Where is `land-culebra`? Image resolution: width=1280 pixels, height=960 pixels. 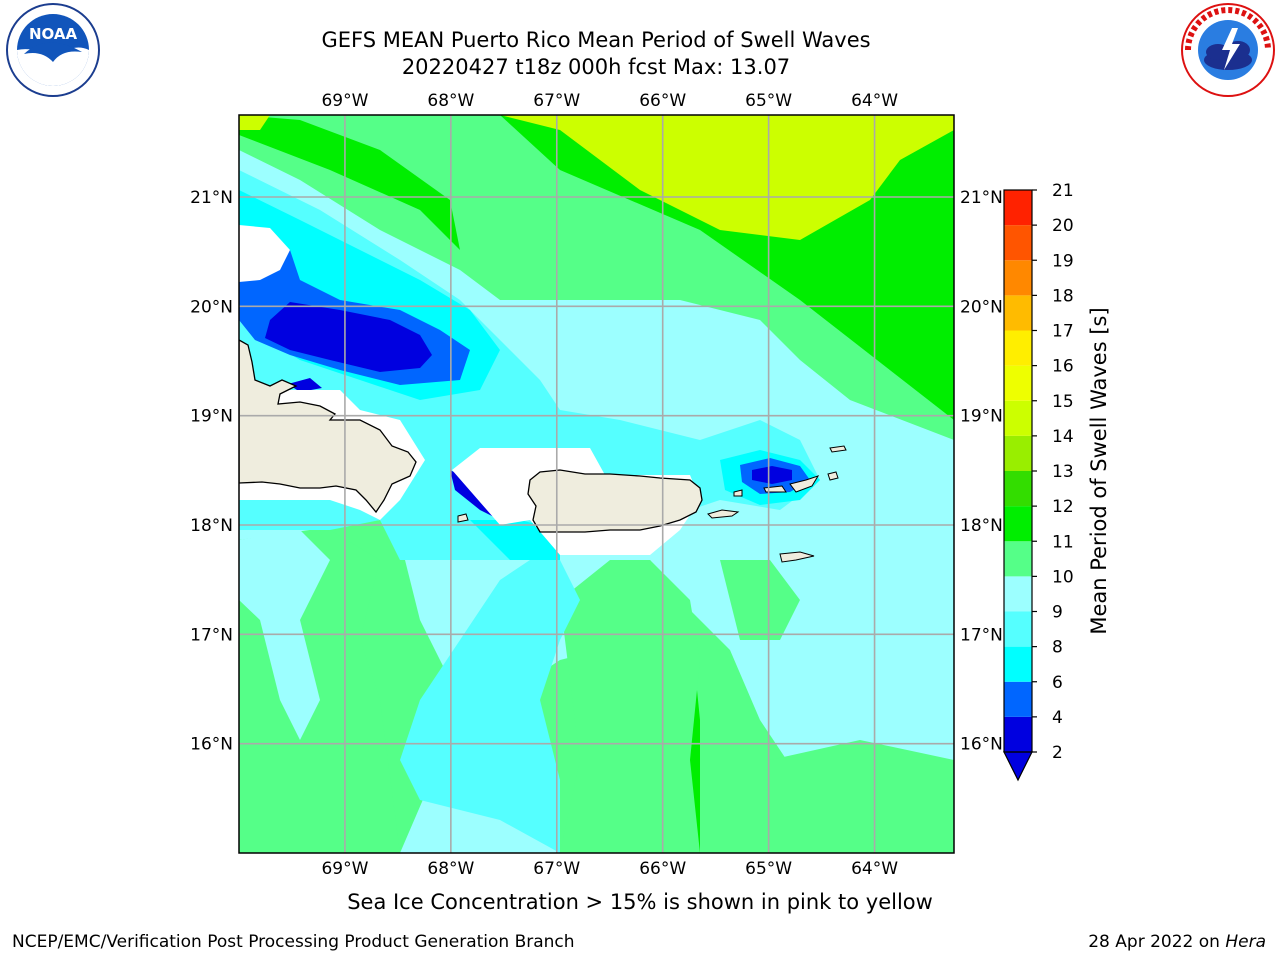 land-culebra is located at coordinates (738, 493).